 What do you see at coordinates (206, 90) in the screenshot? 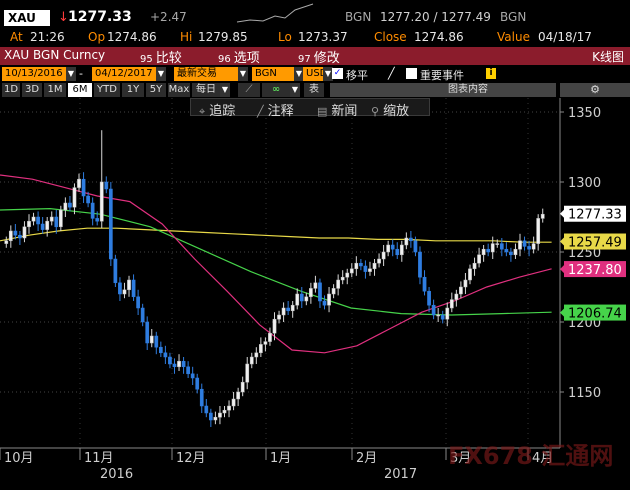
I see `period-select: 每日` at bounding box center [206, 90].